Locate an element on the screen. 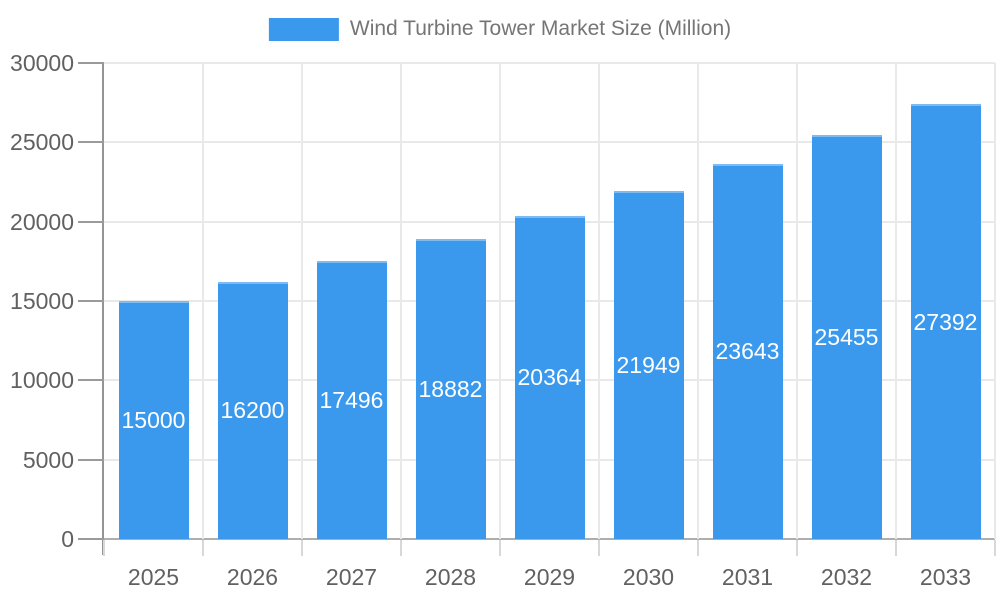 The image size is (1000, 600). bar-2031 is located at coordinates (747, 351).